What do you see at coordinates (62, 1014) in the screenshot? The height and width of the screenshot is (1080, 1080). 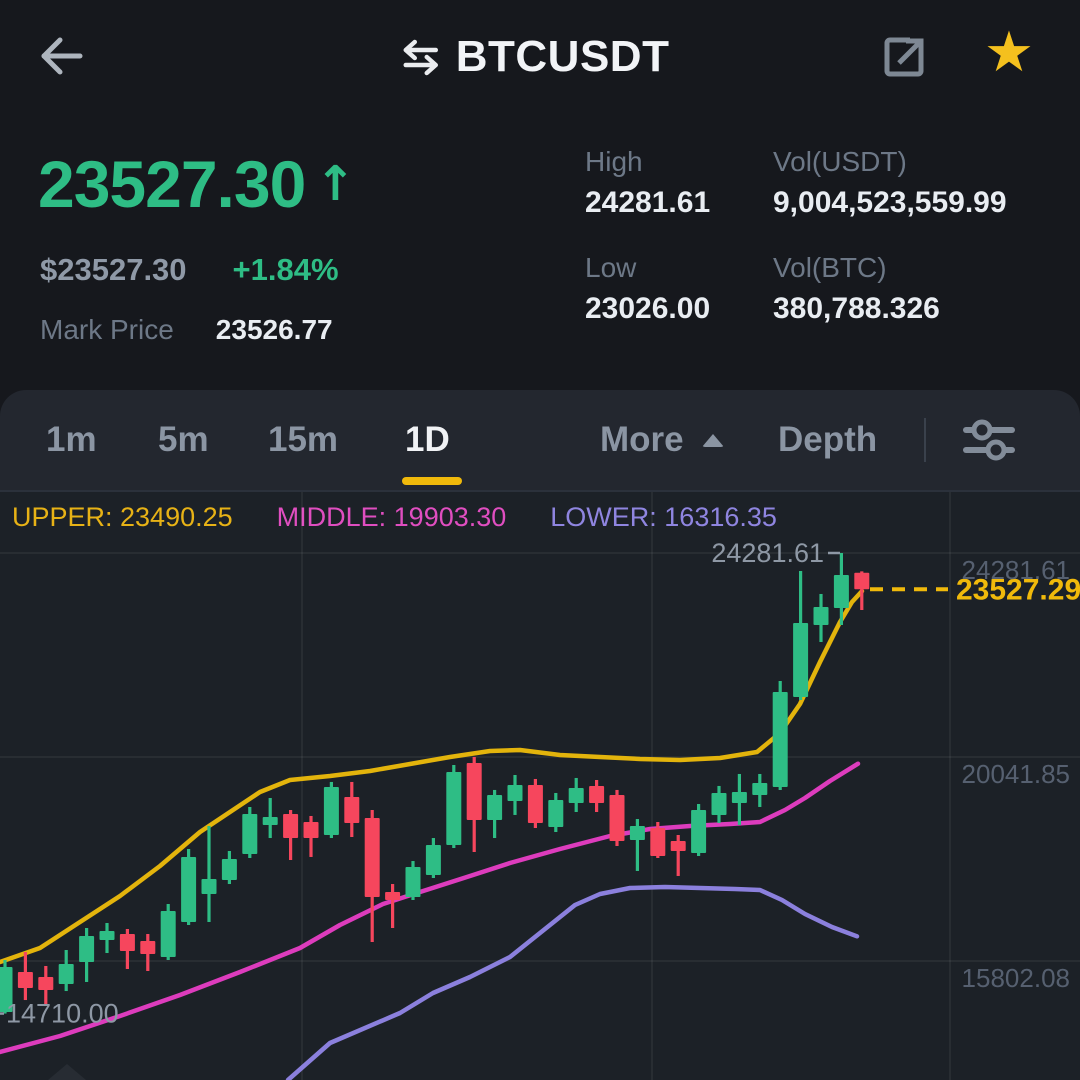 I see `svg-text: 14710.00` at bounding box center [62, 1014].